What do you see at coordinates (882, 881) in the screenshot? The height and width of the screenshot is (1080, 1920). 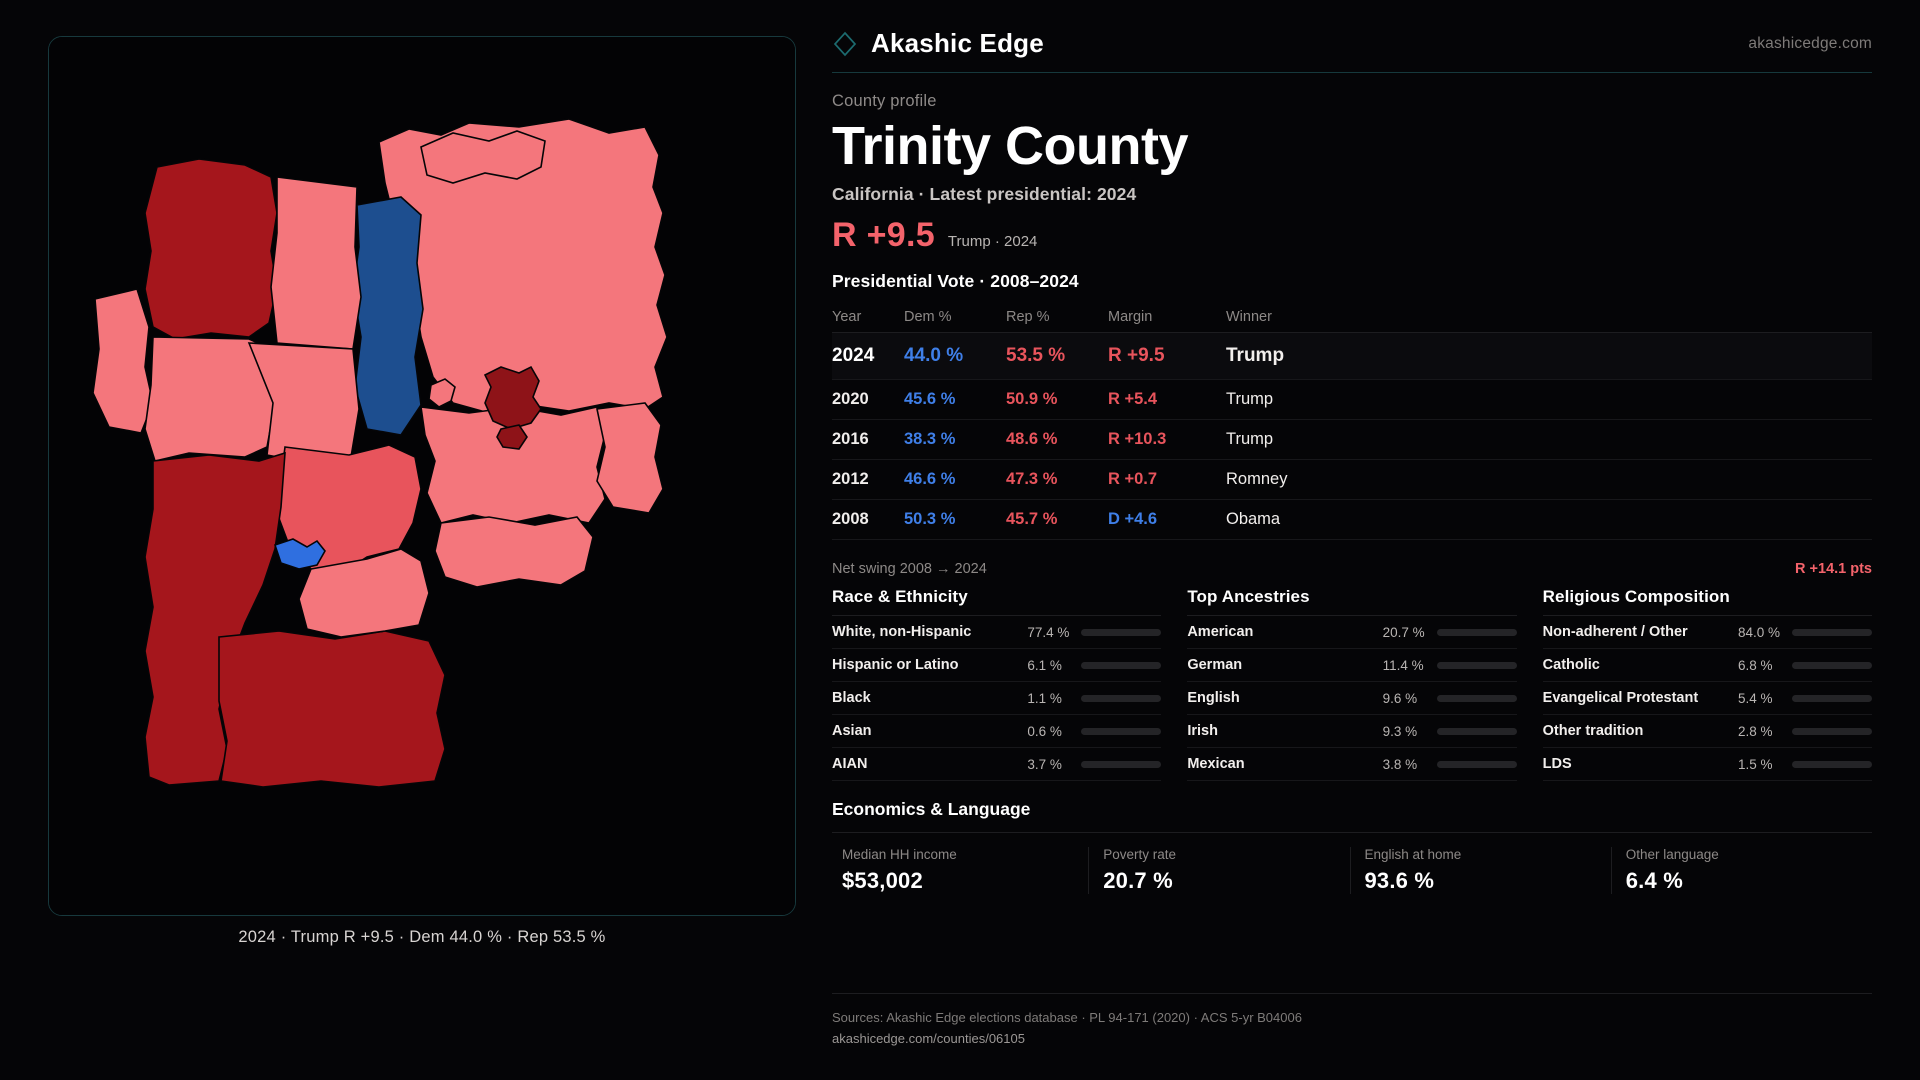 I see `economics-value: $53,002` at bounding box center [882, 881].